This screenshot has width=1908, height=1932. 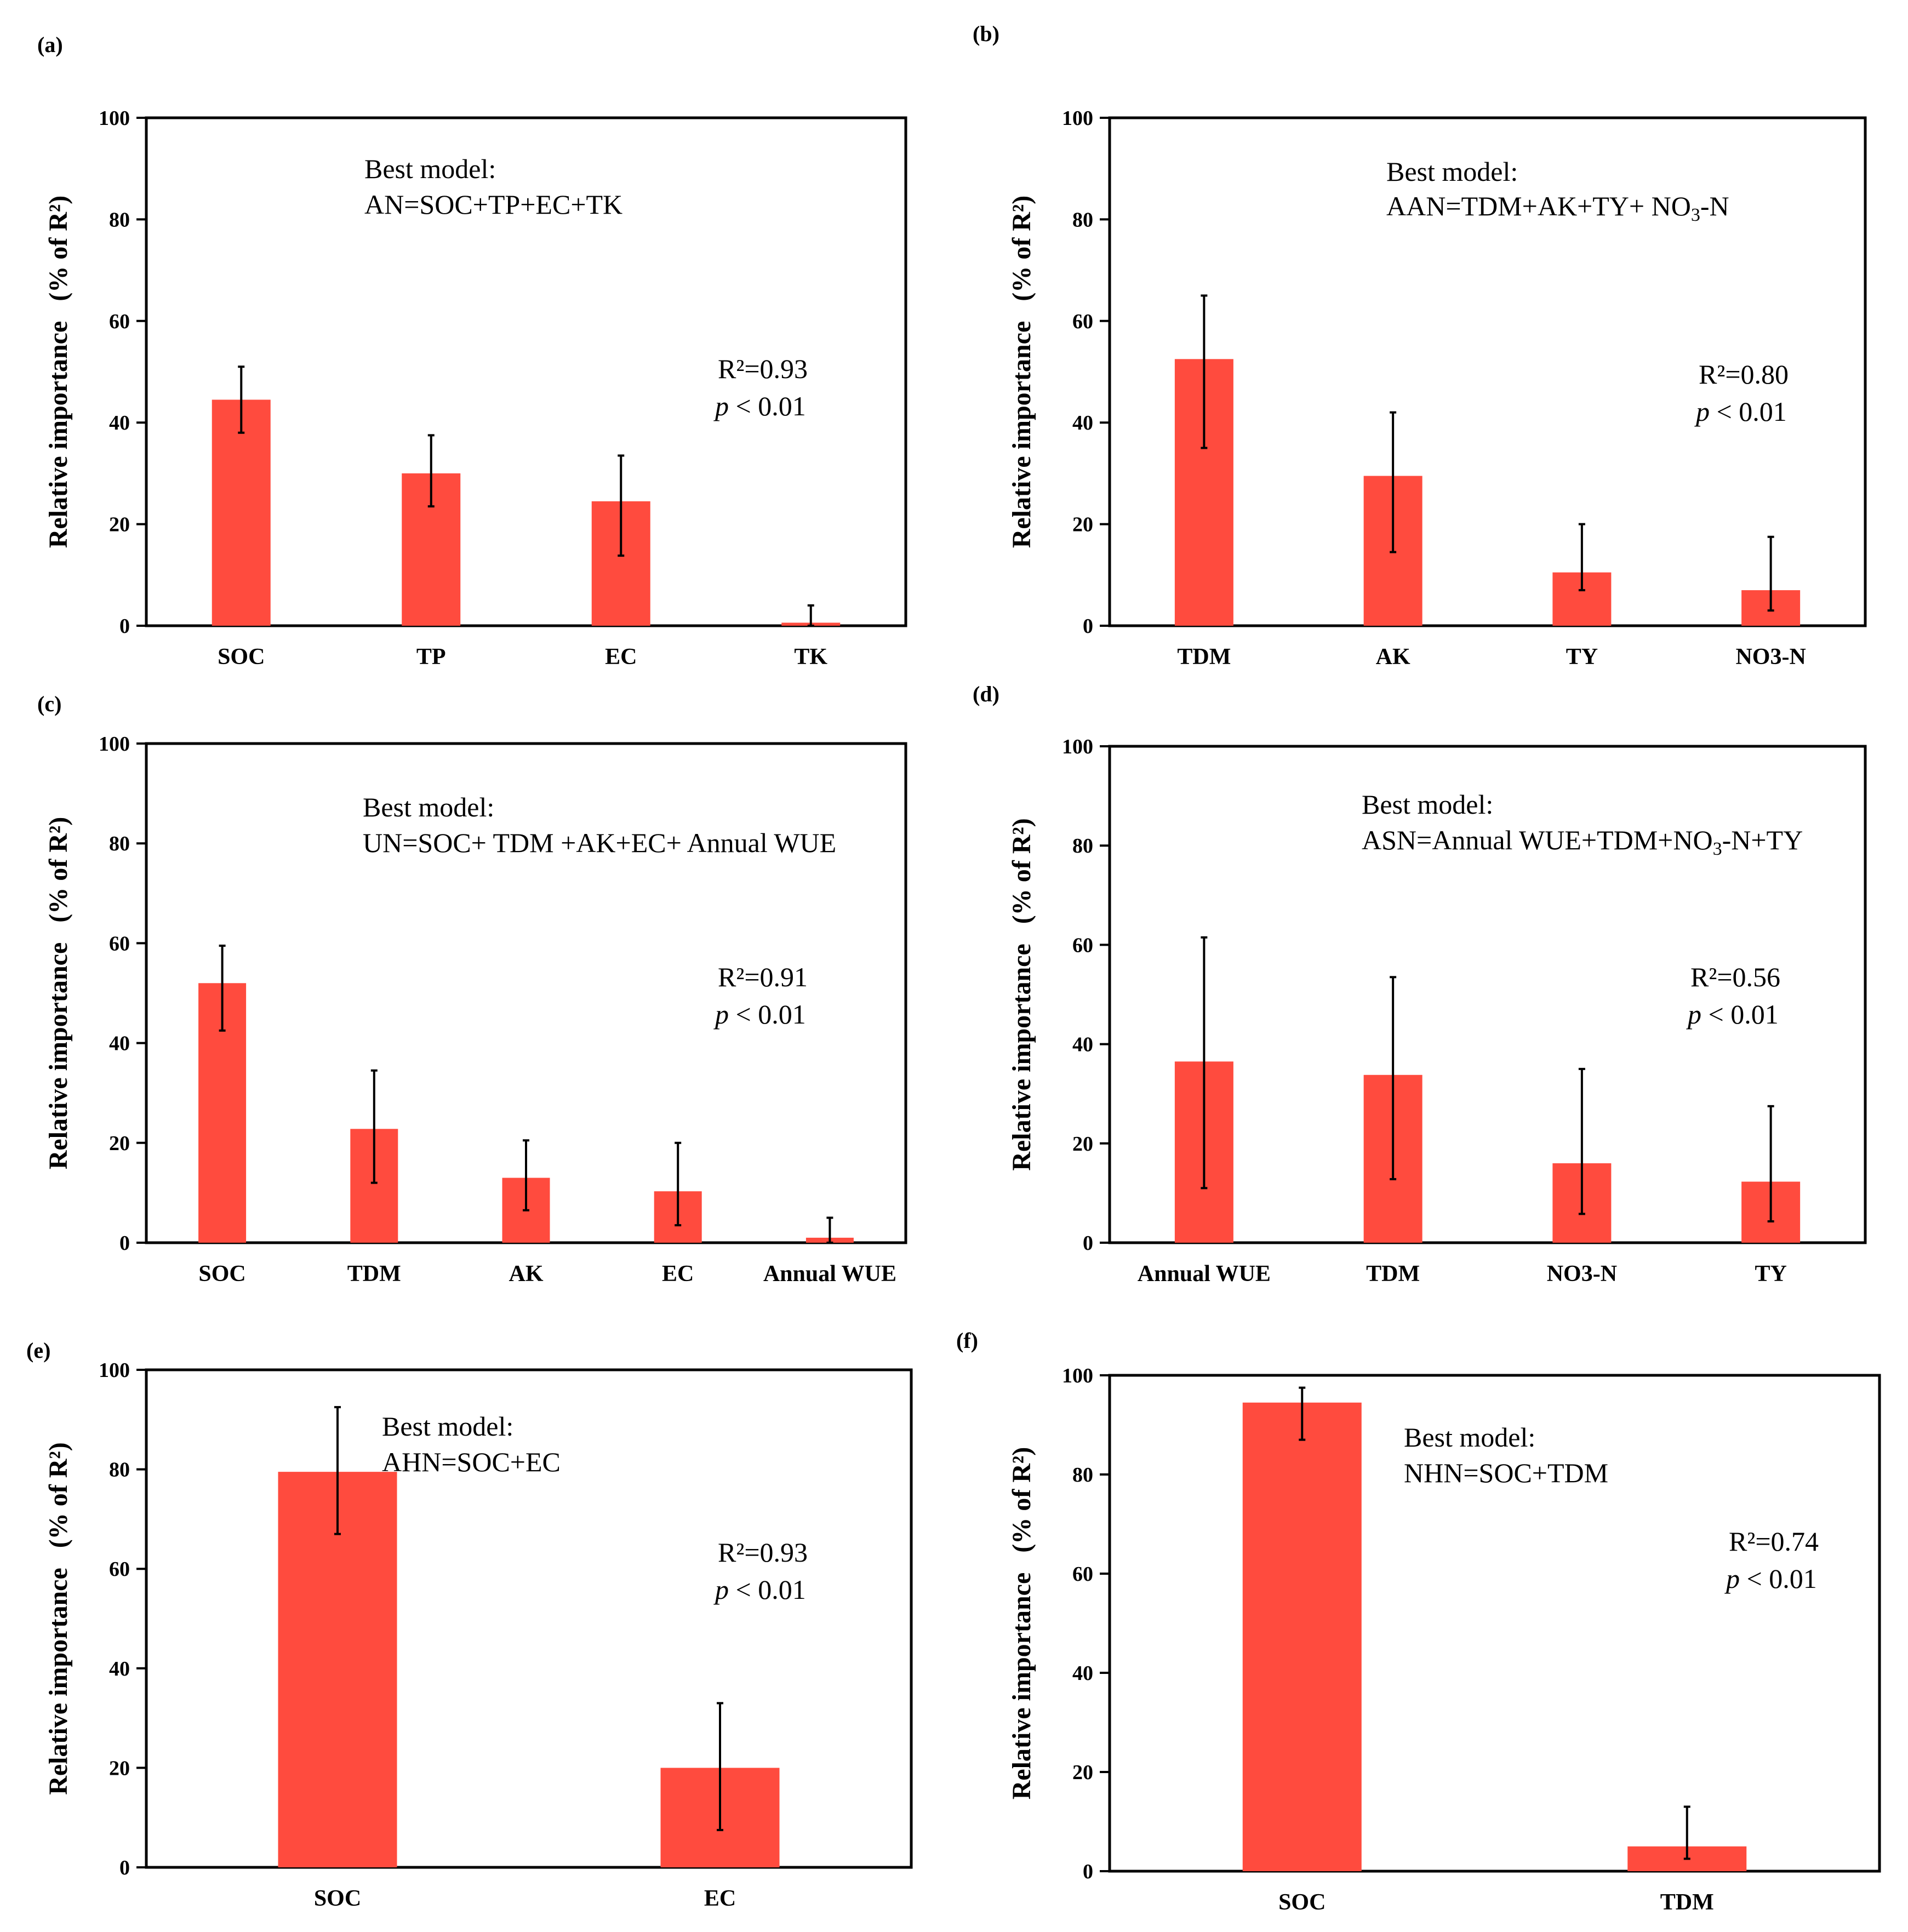 What do you see at coordinates (1735, 977) in the screenshot?
I see `r-squared-label: R²=0.56` at bounding box center [1735, 977].